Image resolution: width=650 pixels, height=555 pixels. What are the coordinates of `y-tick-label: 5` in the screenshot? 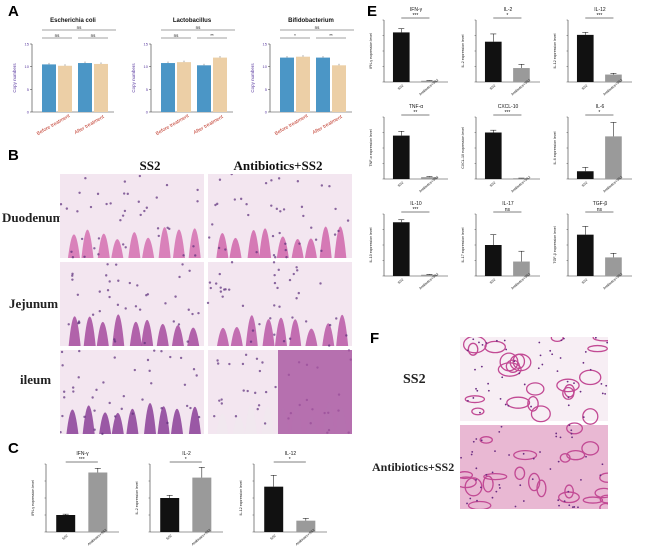 It's located at (28, 89).